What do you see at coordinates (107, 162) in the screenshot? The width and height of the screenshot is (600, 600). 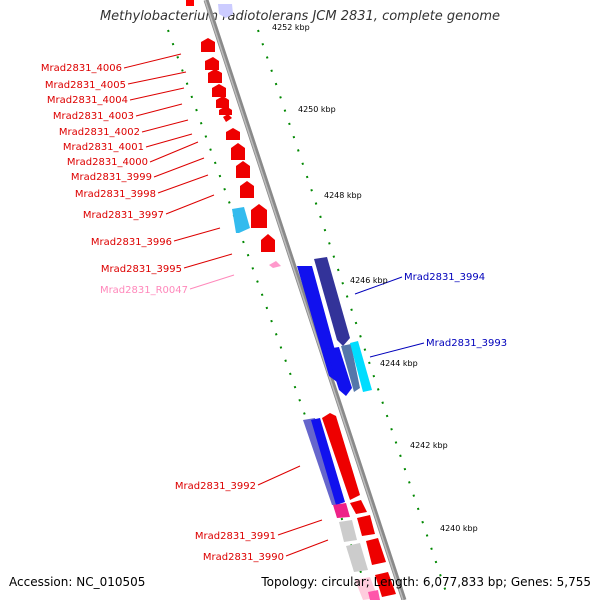 I see `gene-label: Mrad2831_4000` at bounding box center [107, 162].